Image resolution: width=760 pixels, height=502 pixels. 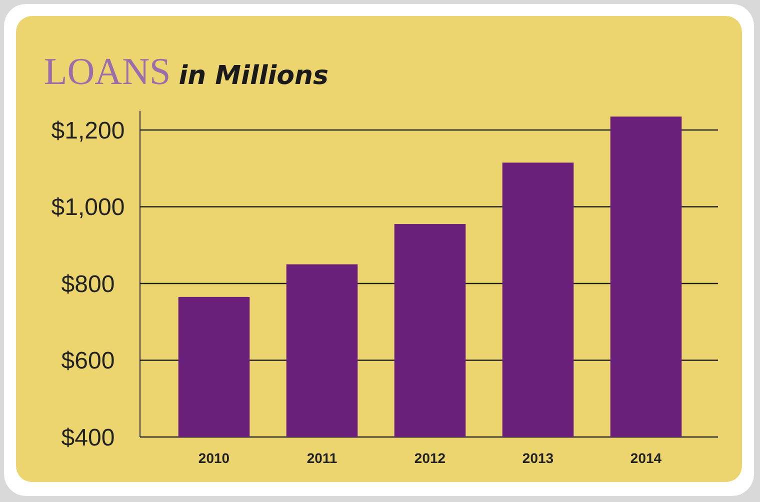 What do you see at coordinates (430, 458) in the screenshot?
I see `x-tick-label: 2012` at bounding box center [430, 458].